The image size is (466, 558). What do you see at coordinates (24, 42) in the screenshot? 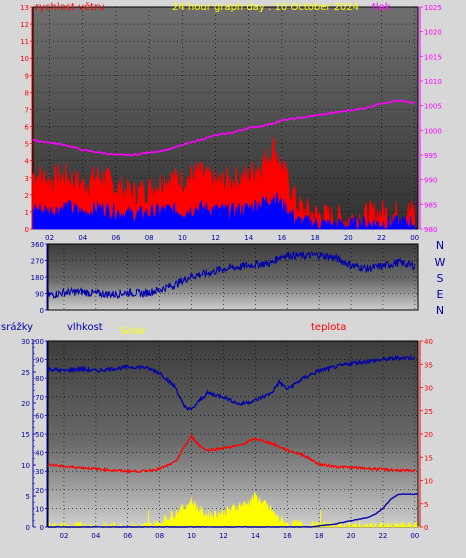
I see `y-tick-label: 11` at bounding box center [24, 42].